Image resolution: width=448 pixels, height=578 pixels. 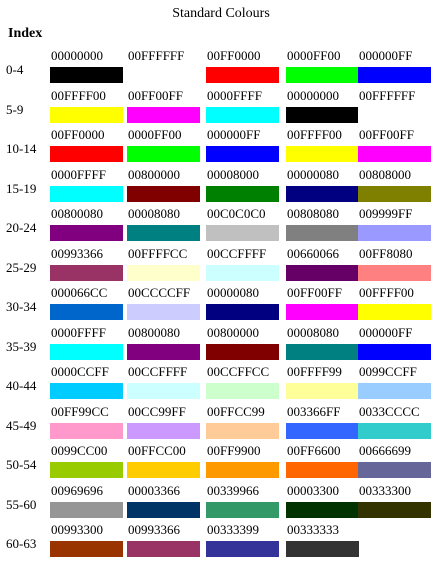 I want to click on colour-code: 00660066, so click(x=313, y=253).